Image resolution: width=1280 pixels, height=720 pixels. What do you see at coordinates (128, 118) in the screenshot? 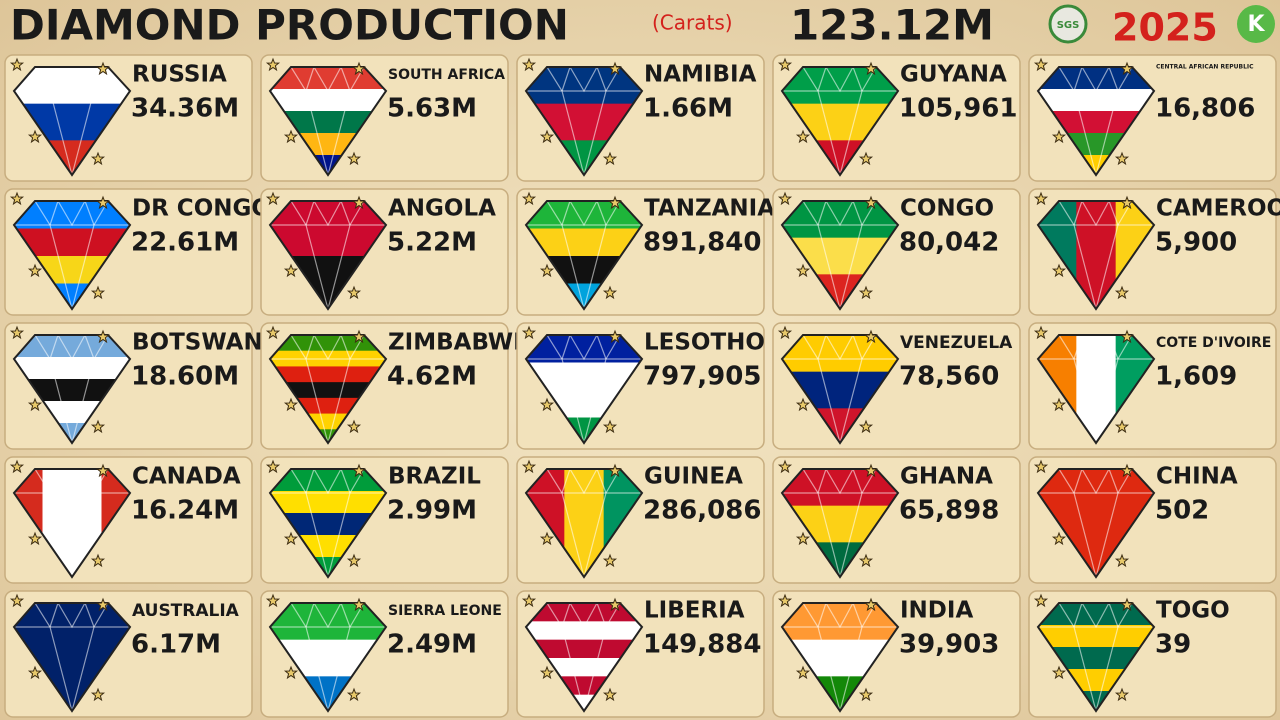
I see `card: RUSSIA 34.36M` at bounding box center [128, 118].